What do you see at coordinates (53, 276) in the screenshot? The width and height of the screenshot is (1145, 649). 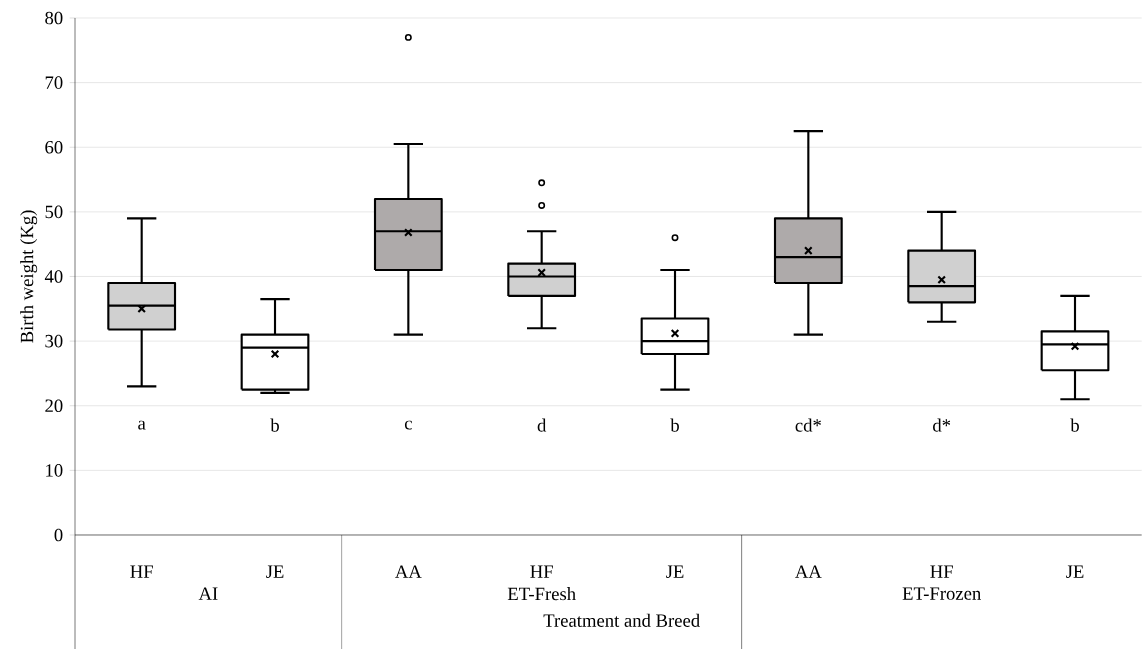 I see `y-tick-label: 40` at bounding box center [53, 276].